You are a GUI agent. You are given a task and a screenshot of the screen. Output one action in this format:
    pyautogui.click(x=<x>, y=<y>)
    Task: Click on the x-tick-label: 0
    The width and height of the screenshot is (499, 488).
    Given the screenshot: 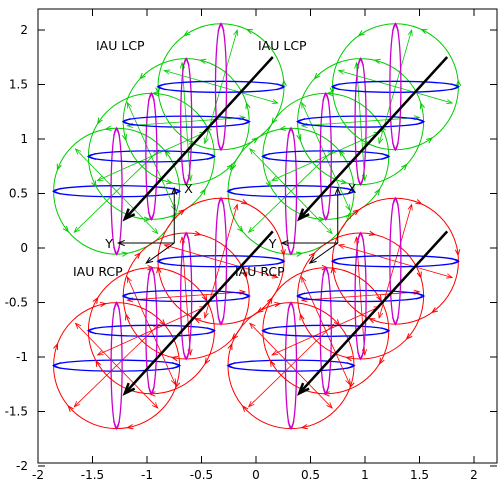 What is the action you would take?
    pyautogui.click(x=256, y=475)
    